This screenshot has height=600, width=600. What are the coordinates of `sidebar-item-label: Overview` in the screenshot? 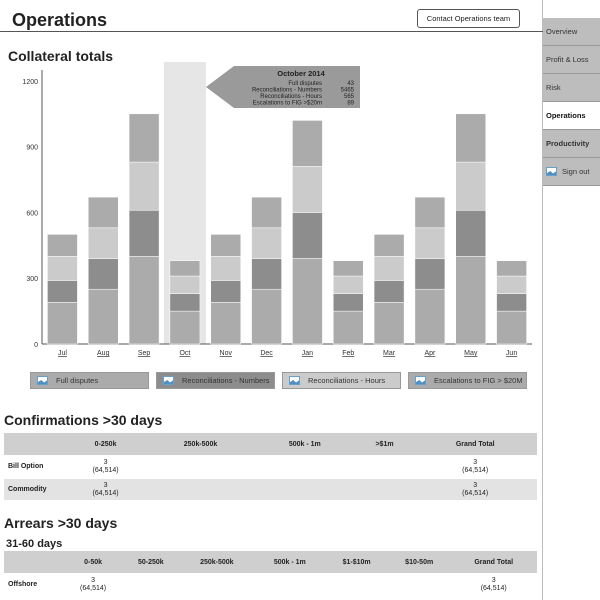 It's located at (562, 31).